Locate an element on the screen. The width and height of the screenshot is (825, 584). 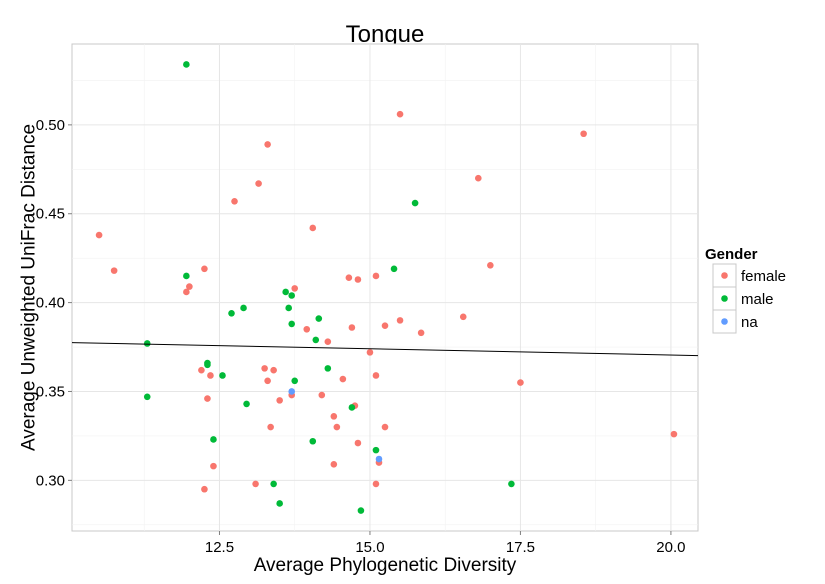
legend: Gender female male na is located at coordinates (745, 290).